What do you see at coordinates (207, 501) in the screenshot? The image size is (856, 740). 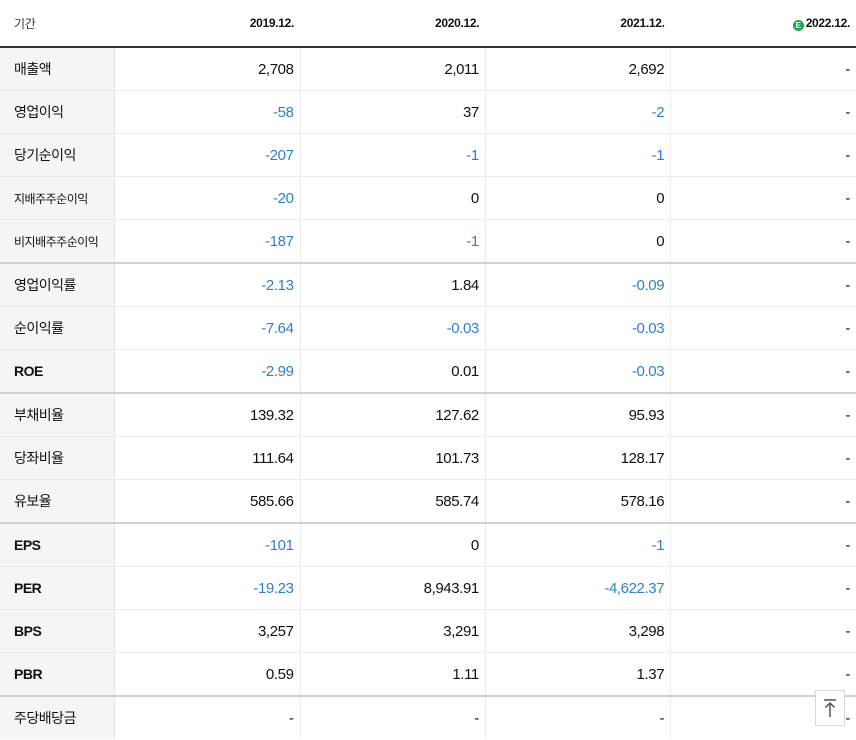 I see `cell-value: 585.66` at bounding box center [207, 501].